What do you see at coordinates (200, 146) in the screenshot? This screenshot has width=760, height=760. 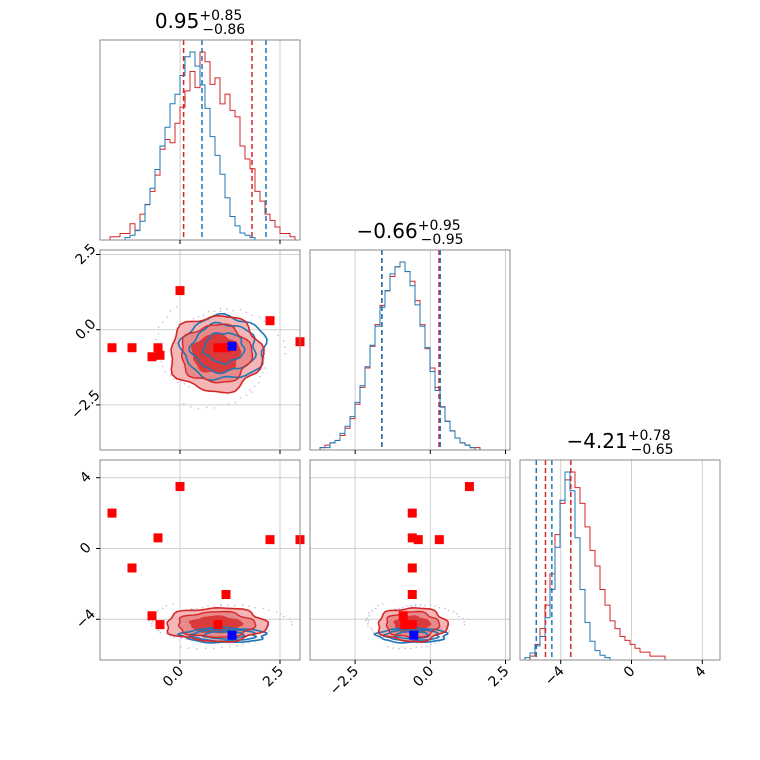 I see `marginal-0-blue-hist` at bounding box center [200, 146].